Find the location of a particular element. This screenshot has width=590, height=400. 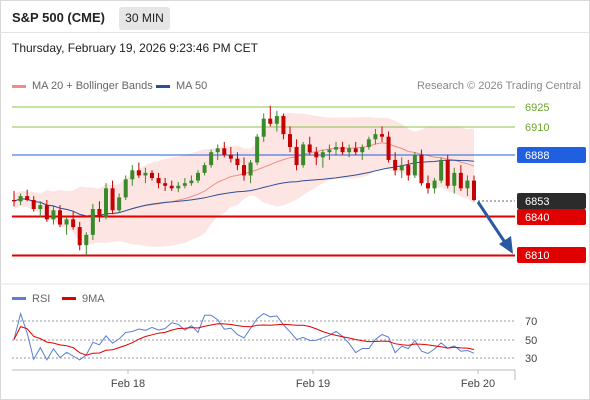

legend-label: MA 50 is located at coordinates (192, 86).